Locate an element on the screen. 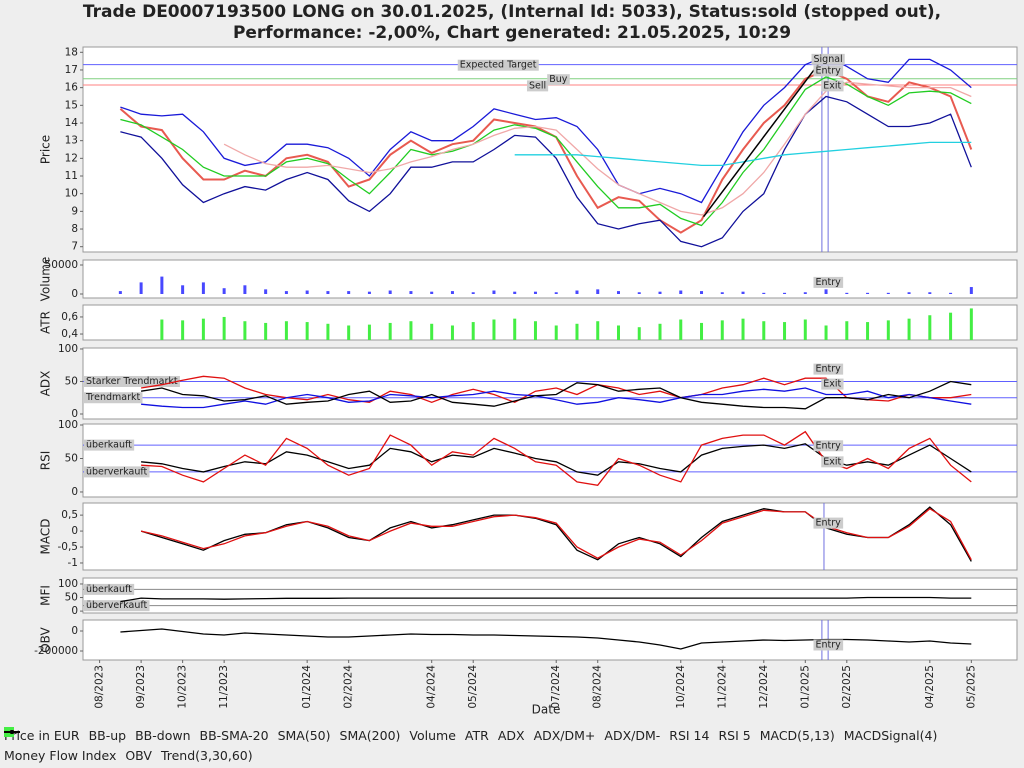 This screenshot has height=768, width=1024. y-axis-title: RSI is located at coordinates (46, 461).